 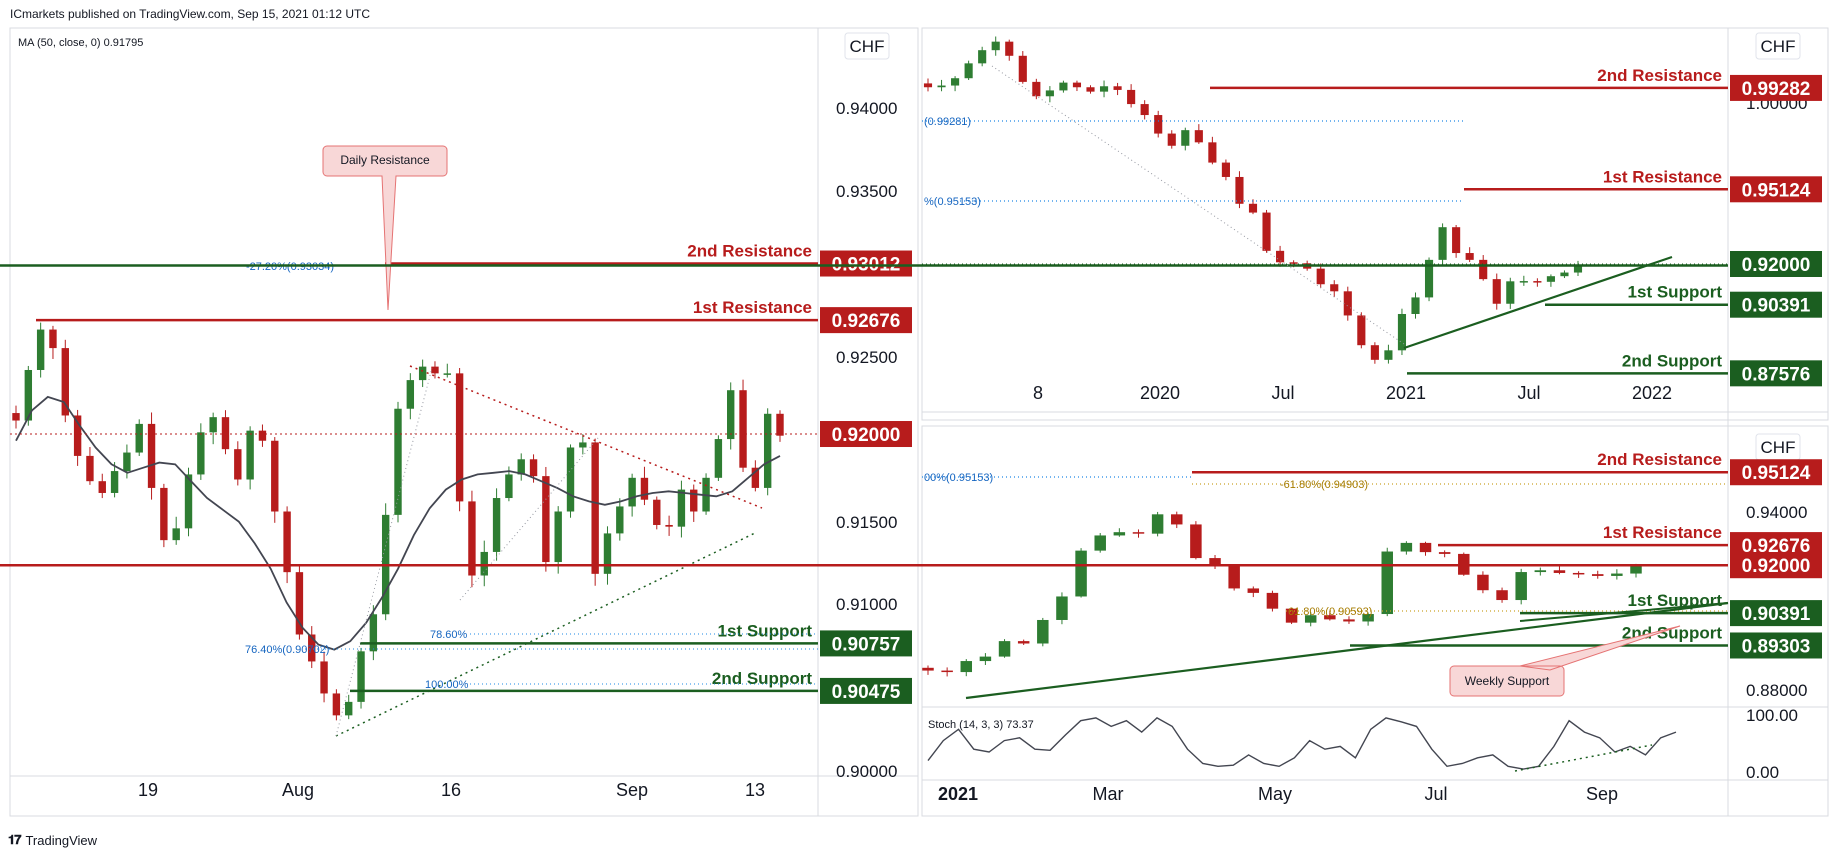 I want to click on daily-x-tick: Sep, so click(x=632, y=790).